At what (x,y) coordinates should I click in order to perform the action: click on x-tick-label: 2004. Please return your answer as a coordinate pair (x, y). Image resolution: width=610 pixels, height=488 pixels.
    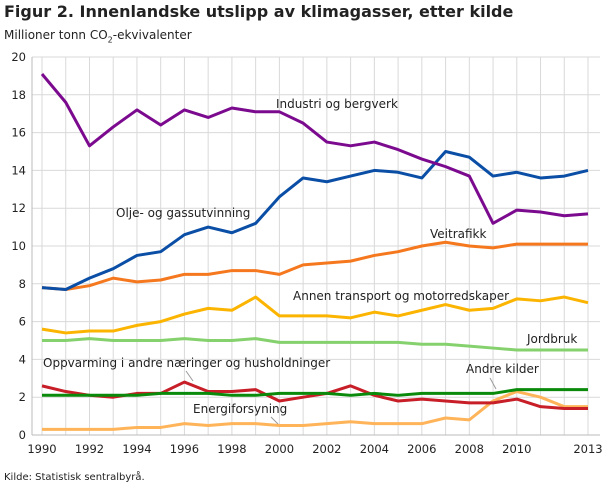
    Looking at the image, I should click on (374, 449).